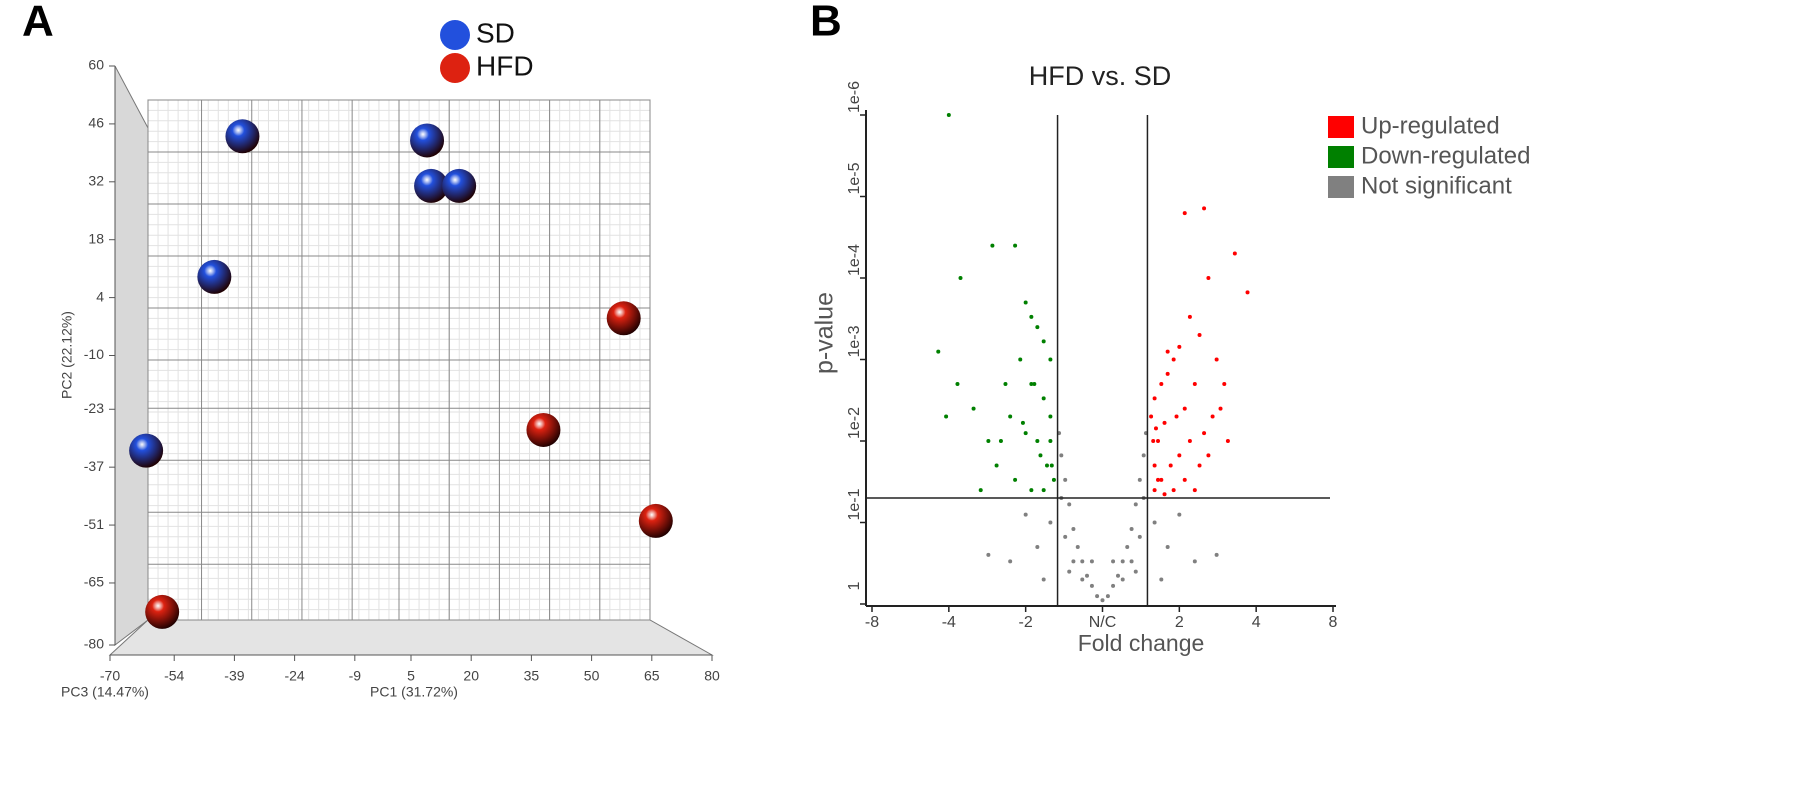 This screenshot has height=811, width=1800. What do you see at coordinates (712, 676) in the screenshot?
I see `x-tick-label: 80` at bounding box center [712, 676].